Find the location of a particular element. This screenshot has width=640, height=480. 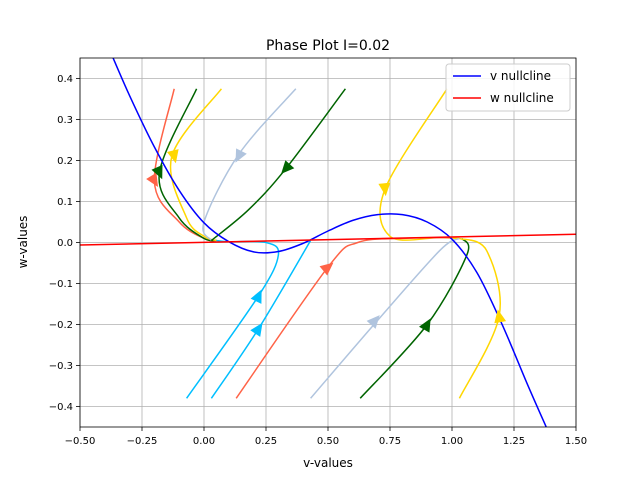

x-tick-label: 0.50 is located at coordinates (328, 441).